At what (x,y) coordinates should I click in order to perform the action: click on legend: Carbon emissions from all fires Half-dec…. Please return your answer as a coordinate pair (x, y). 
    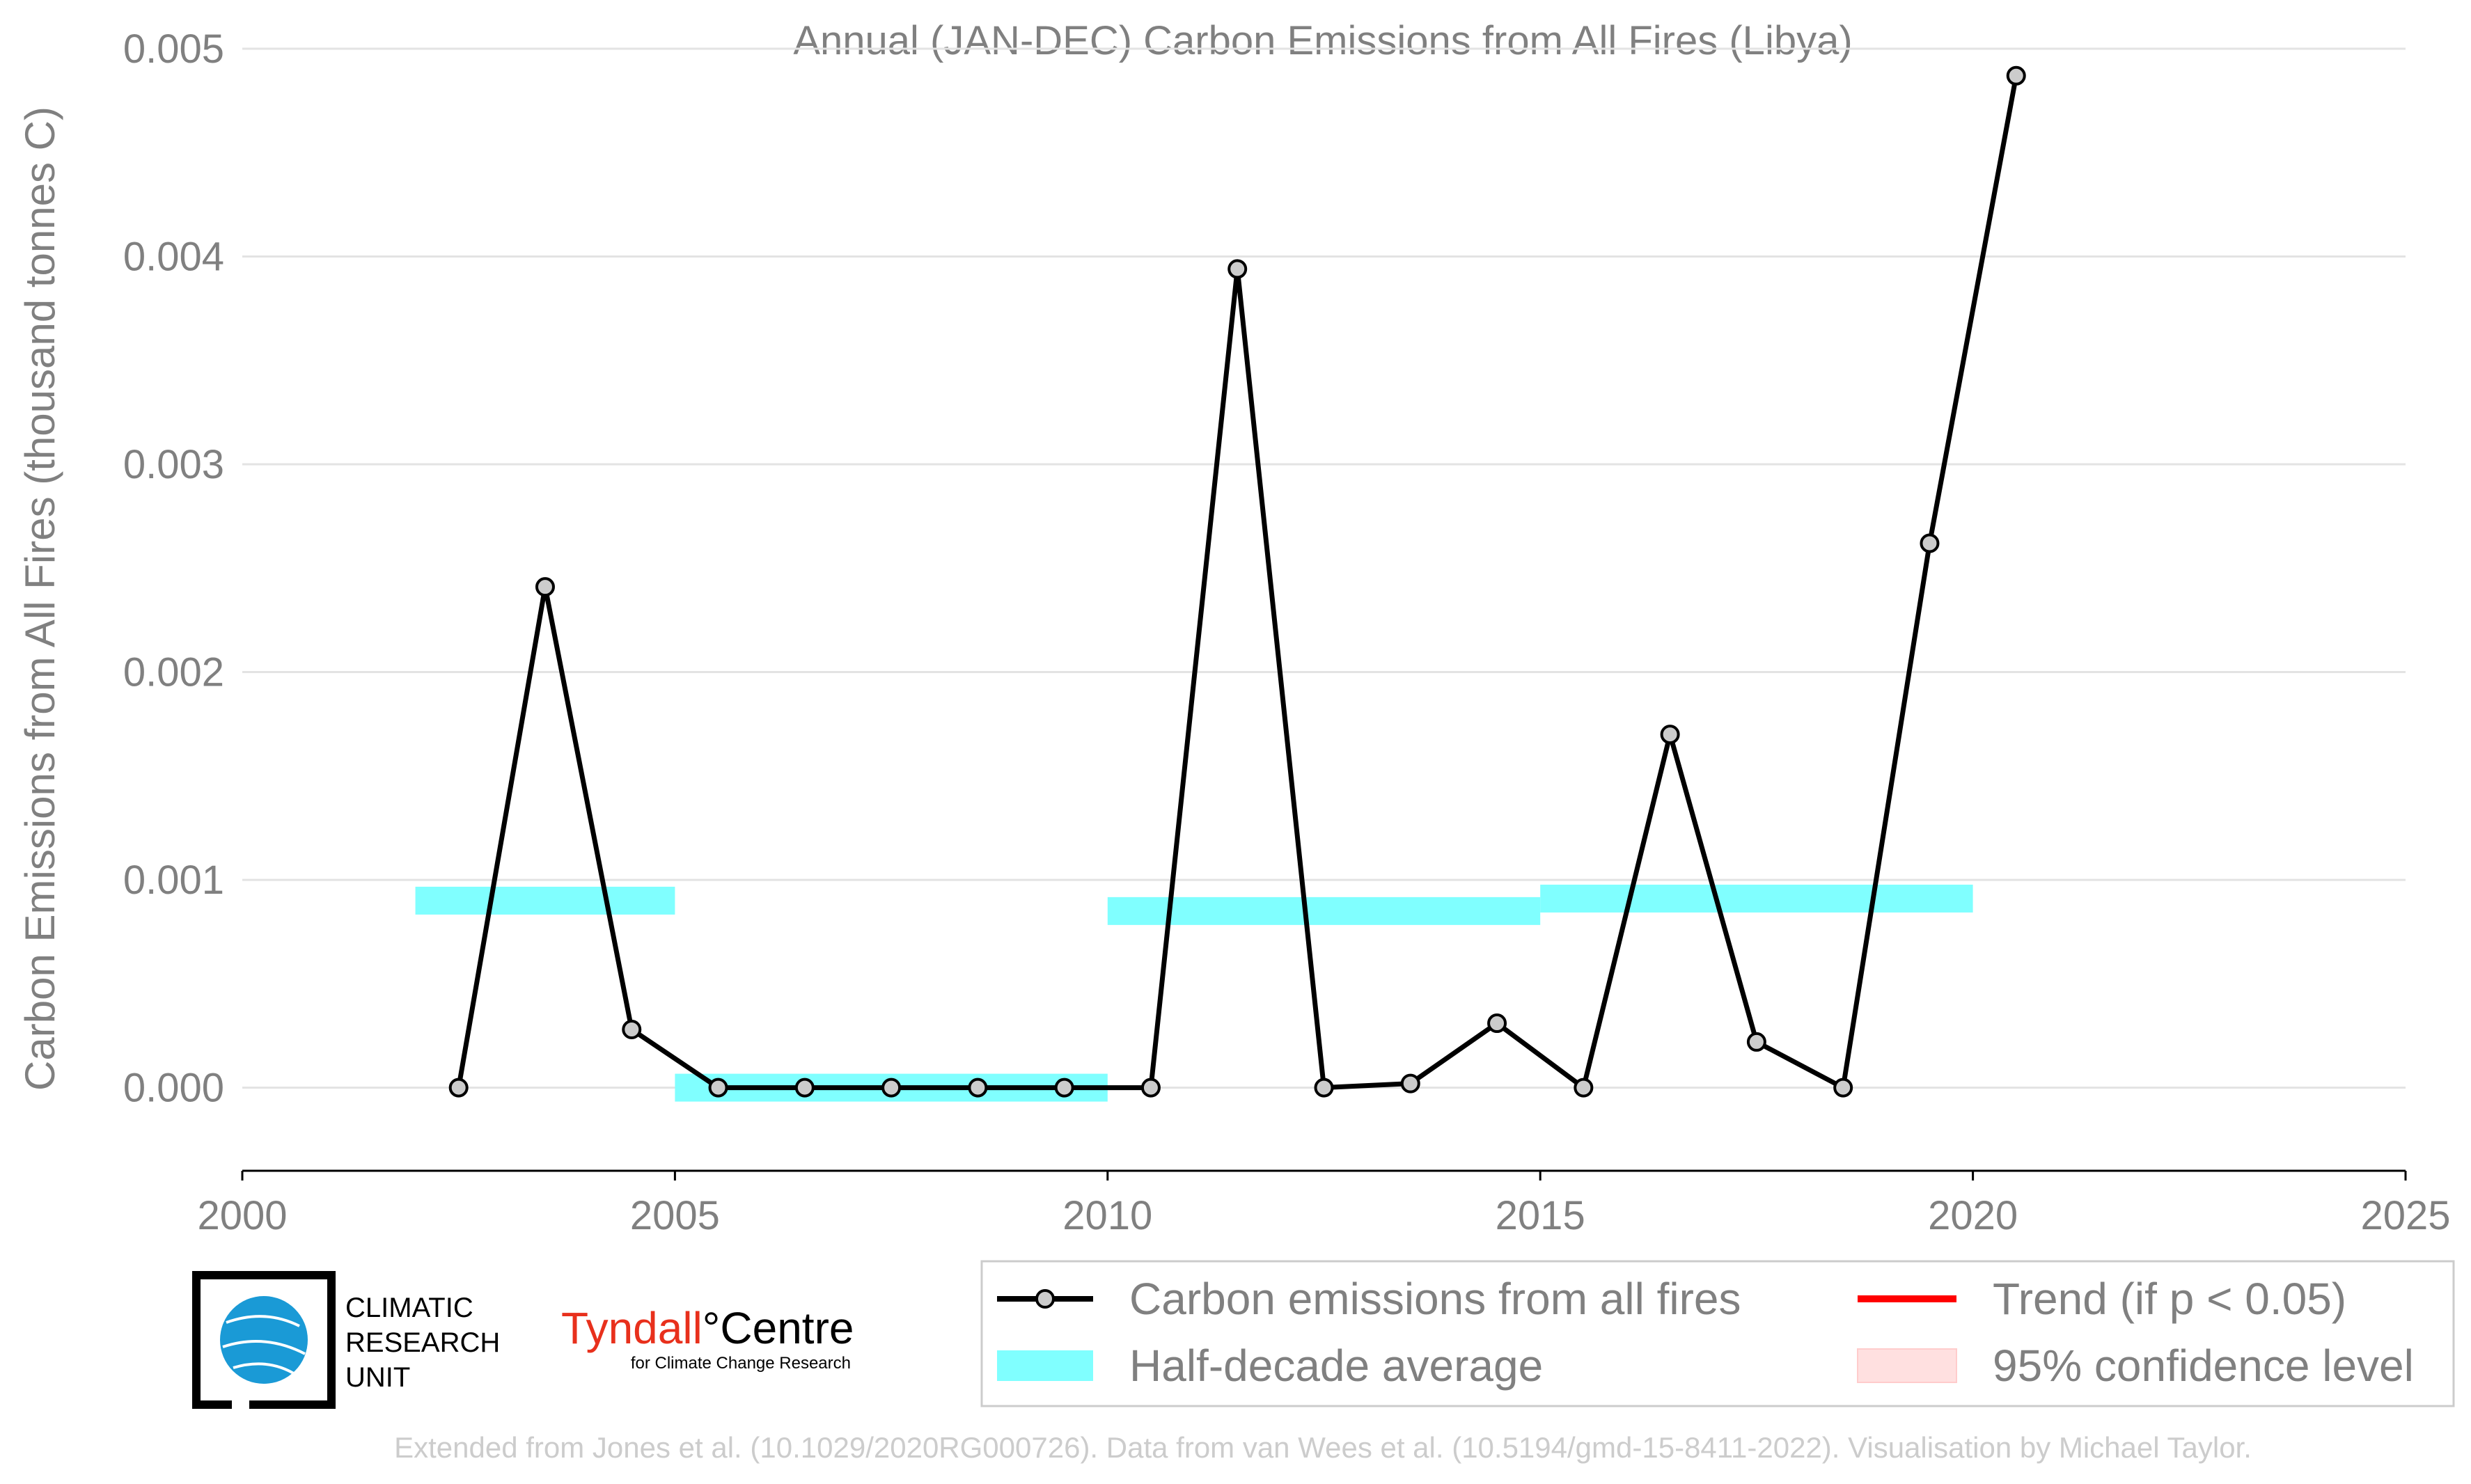
    Looking at the image, I should click on (1717, 1333).